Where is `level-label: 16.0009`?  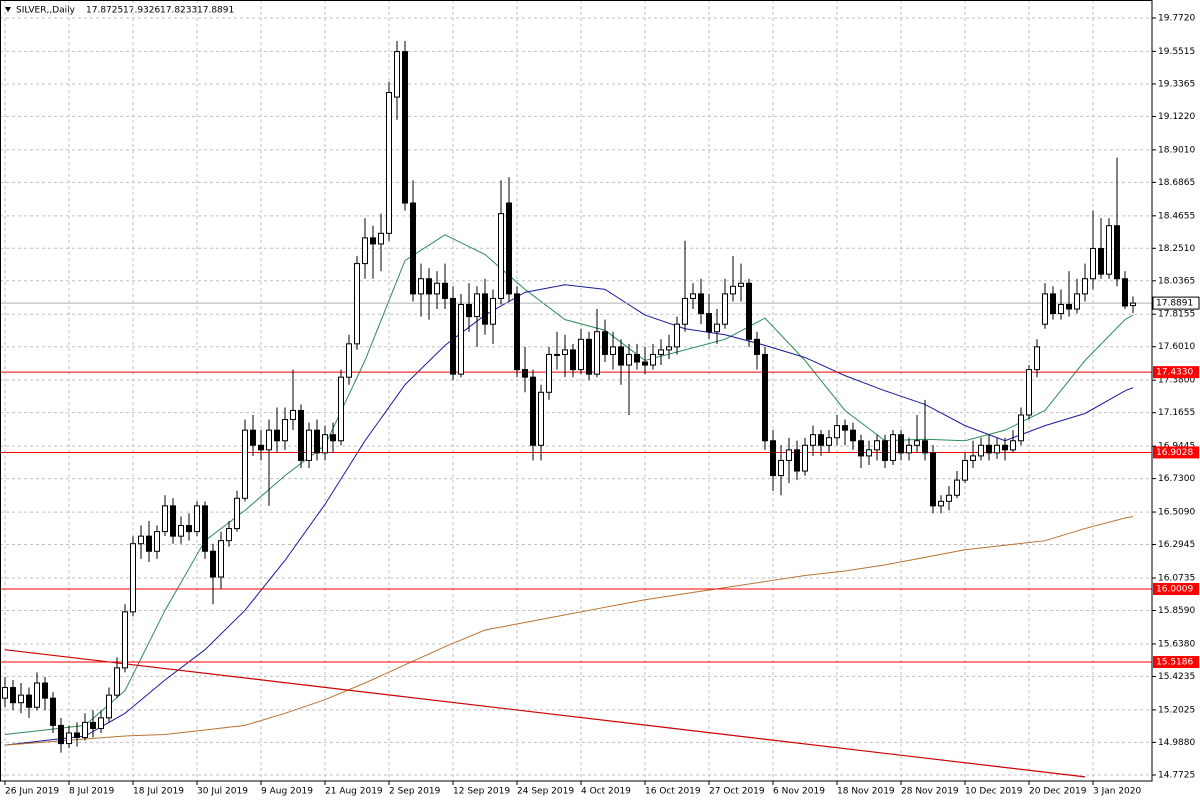 level-label: 16.0009 is located at coordinates (1174, 590).